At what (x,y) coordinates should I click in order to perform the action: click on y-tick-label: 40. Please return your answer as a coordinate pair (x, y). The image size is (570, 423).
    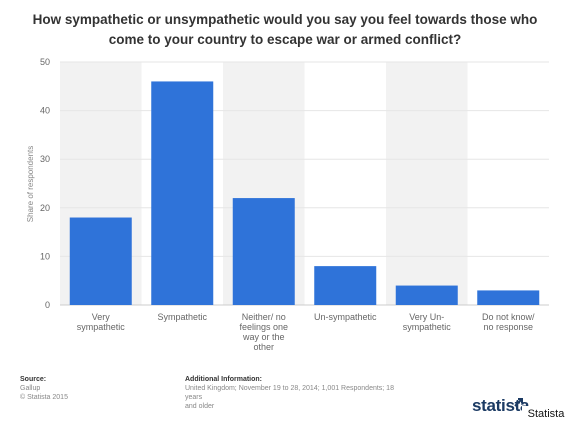
    Looking at the image, I should click on (45, 111).